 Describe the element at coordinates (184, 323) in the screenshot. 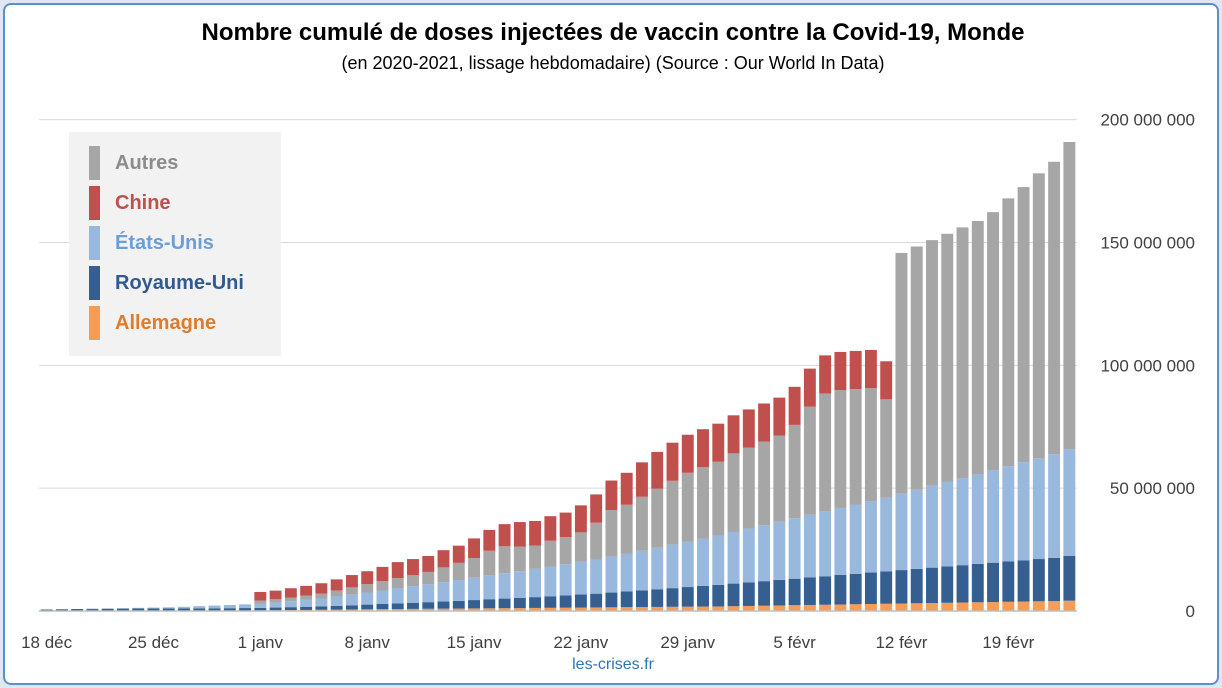

I see `legend-item-allemagne: Allemagne` at that location.